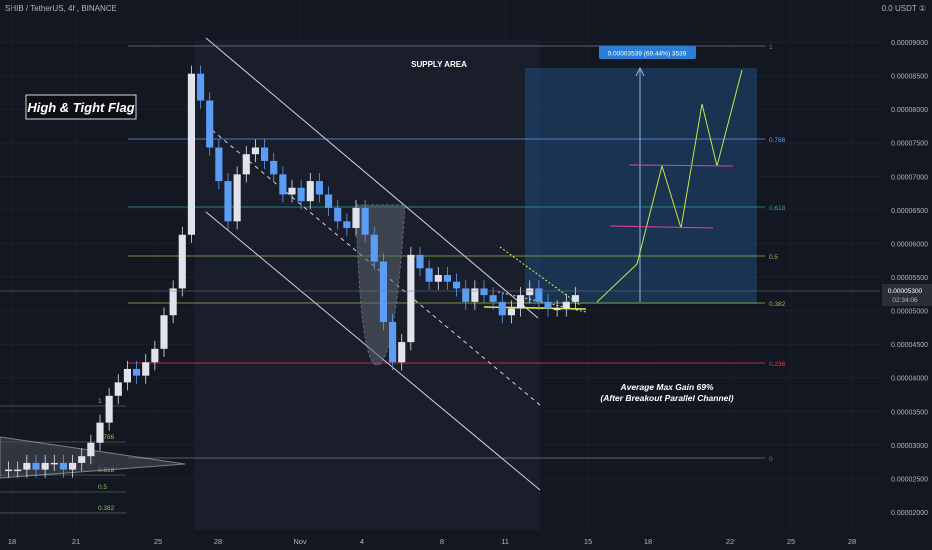 This screenshot has width=932, height=550. I want to click on target-box, so click(641, 186).